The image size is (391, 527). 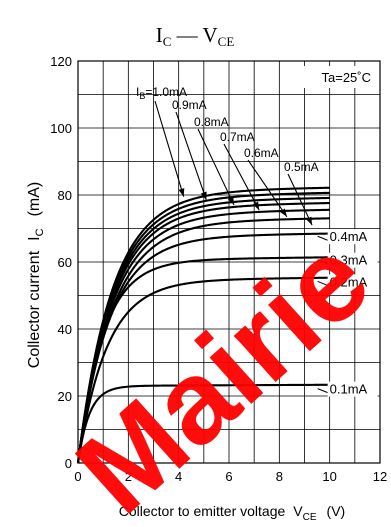 I want to click on chart-title: IC — VCE, so click(x=195, y=36).